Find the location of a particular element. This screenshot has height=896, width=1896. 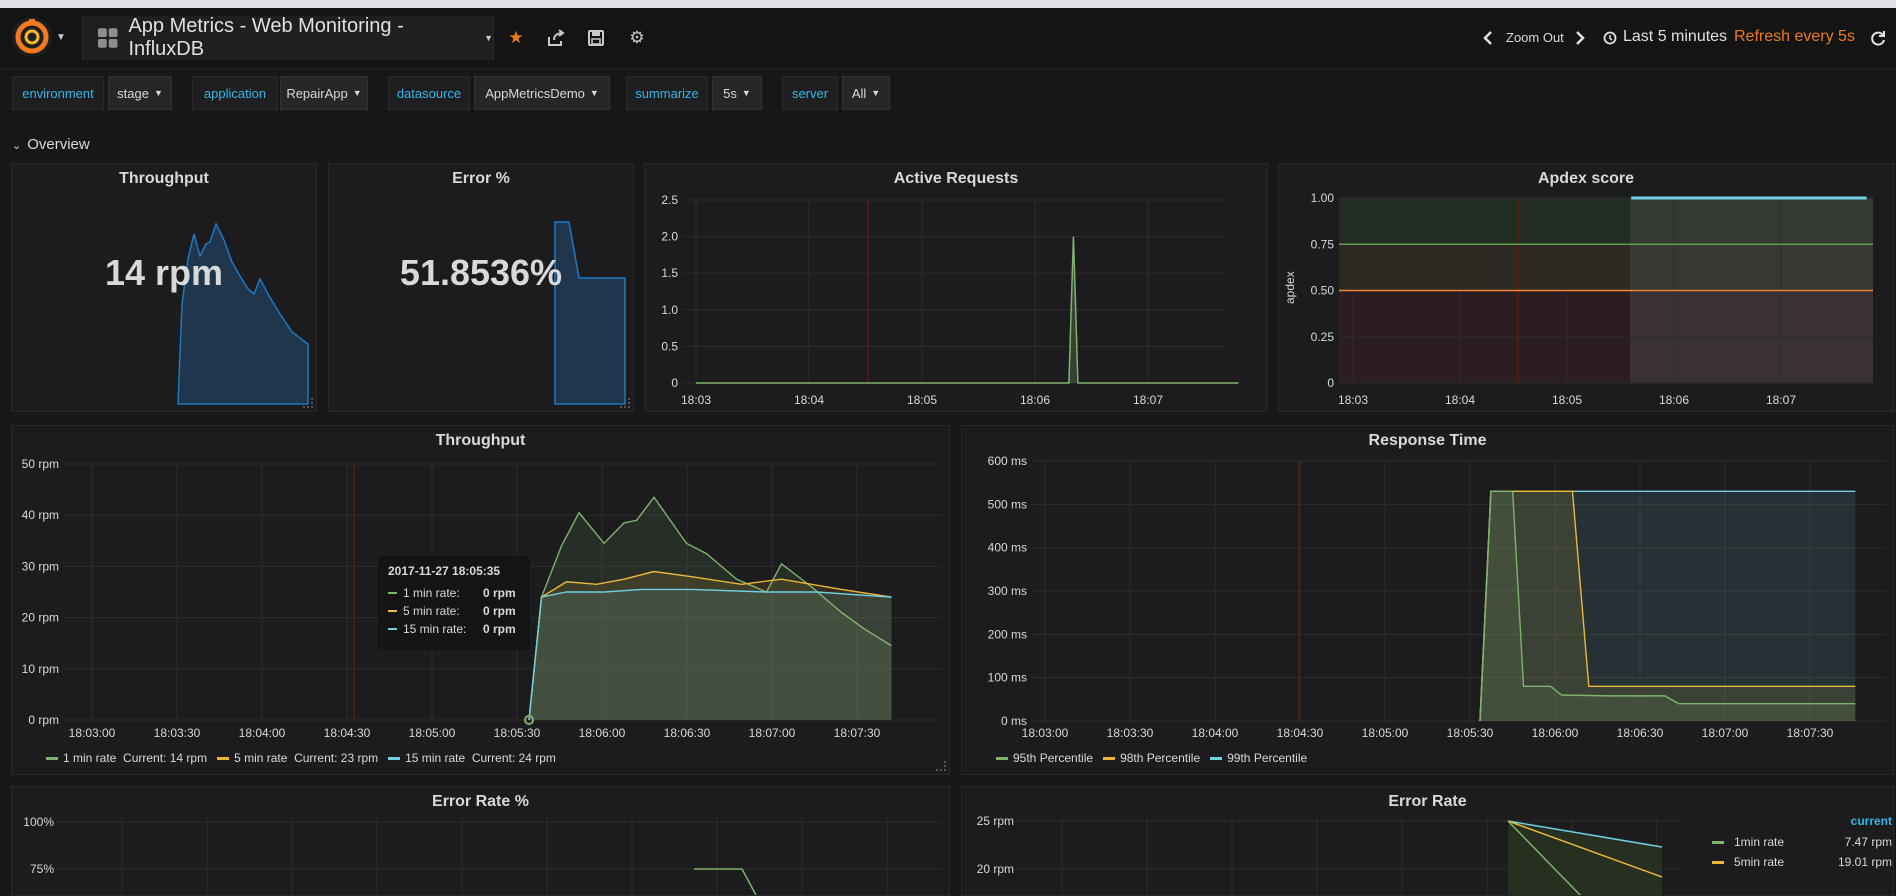

legend-row: 5min rate 19.01 rpm is located at coordinates (1802, 862).